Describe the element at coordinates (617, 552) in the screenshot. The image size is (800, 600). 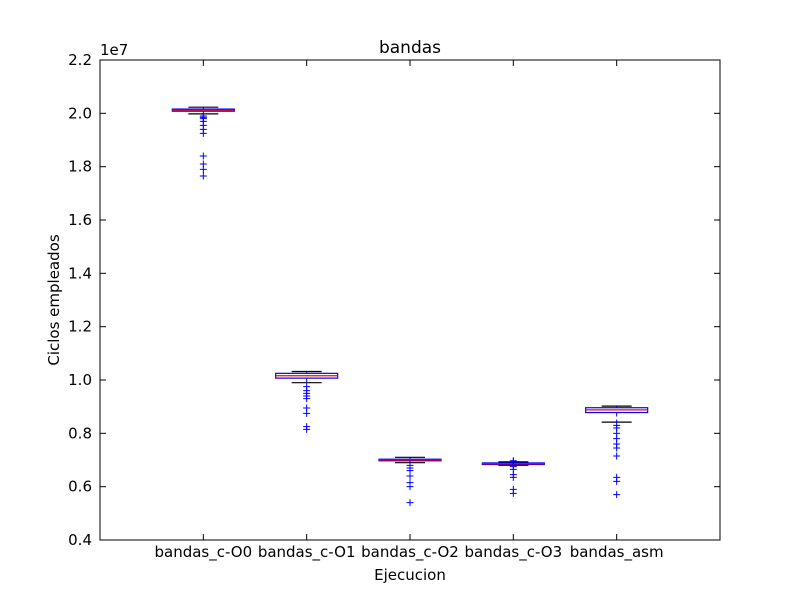
I see `x-tick-label: bandas_asm` at that location.